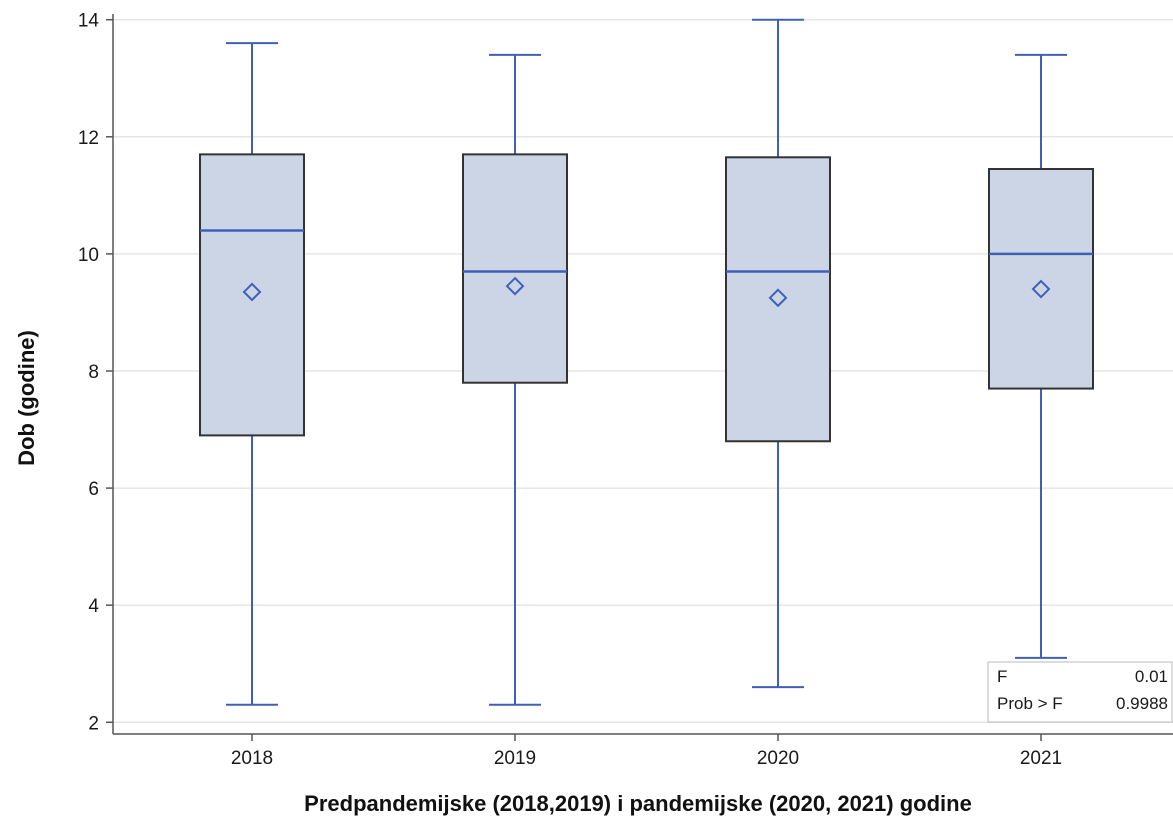  I want to click on box-2020, so click(778, 353).